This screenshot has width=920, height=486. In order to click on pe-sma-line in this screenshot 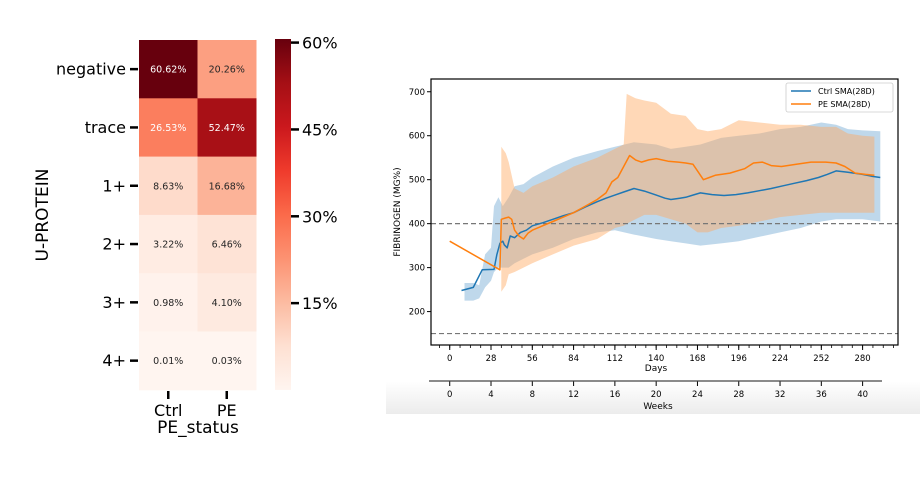, I will do `click(662, 212)`.